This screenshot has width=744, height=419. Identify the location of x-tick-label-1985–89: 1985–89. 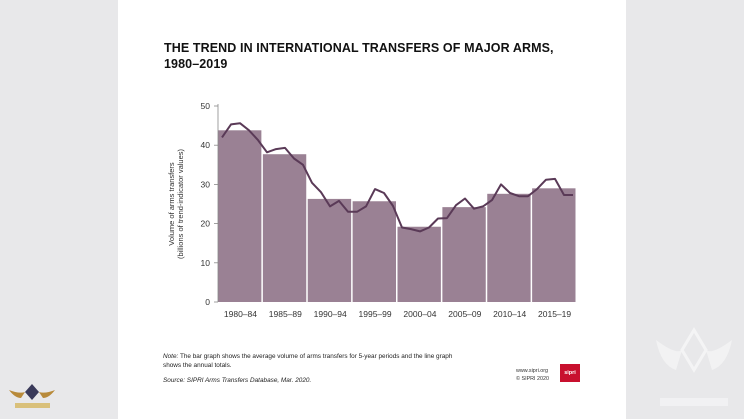
(285, 314).